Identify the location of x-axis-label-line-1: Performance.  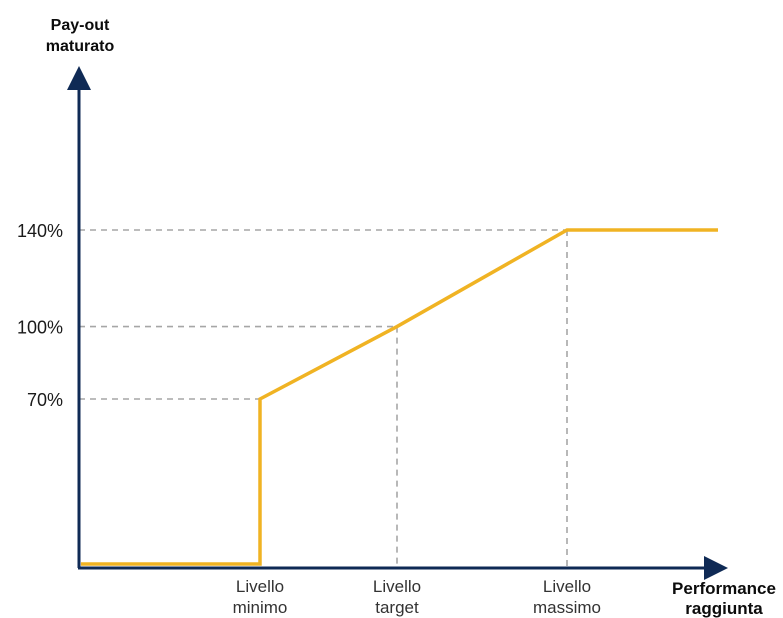
(724, 588).